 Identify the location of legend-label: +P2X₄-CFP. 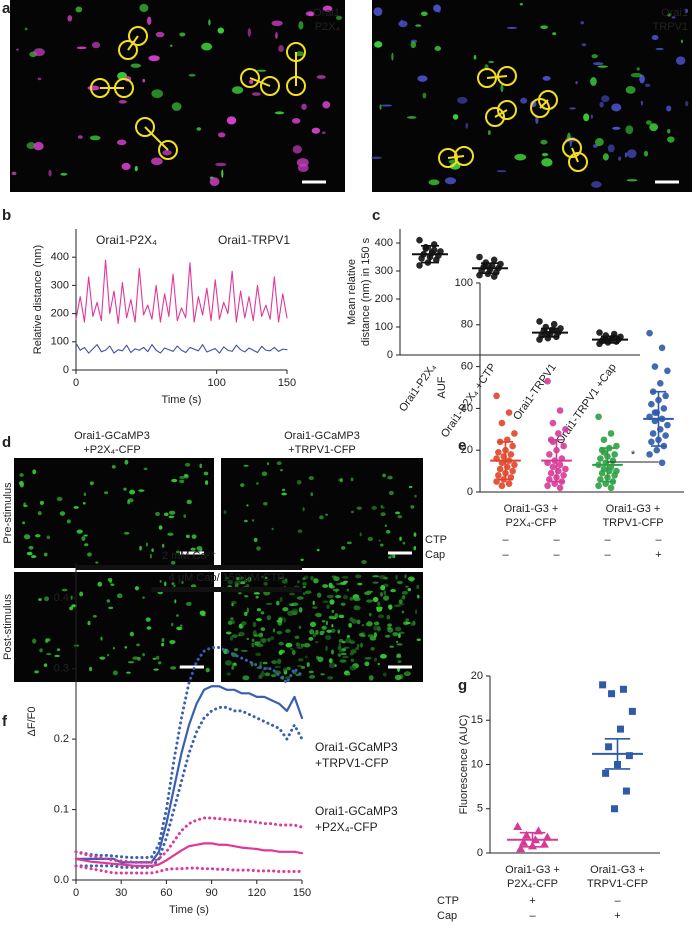
(346, 827).